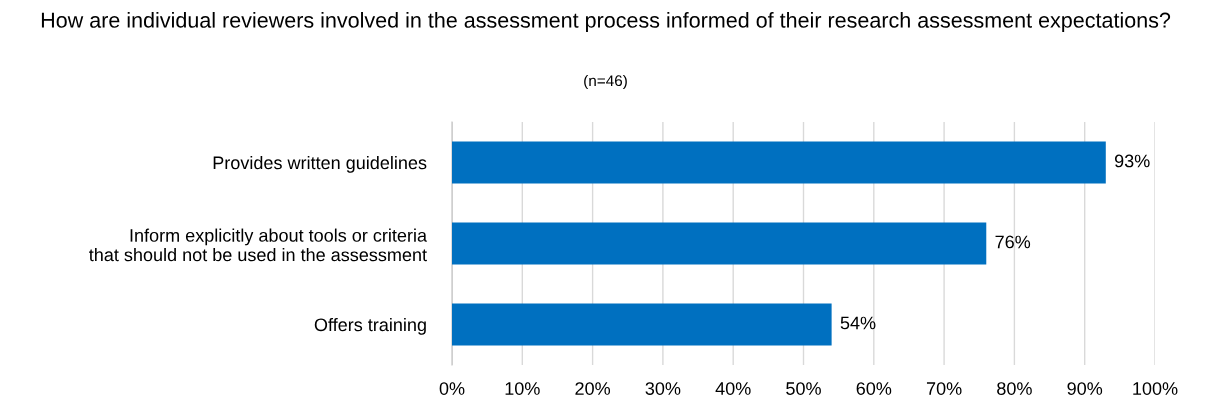  What do you see at coordinates (370, 326) in the screenshot?
I see `y-tick-label: Offers training` at bounding box center [370, 326].